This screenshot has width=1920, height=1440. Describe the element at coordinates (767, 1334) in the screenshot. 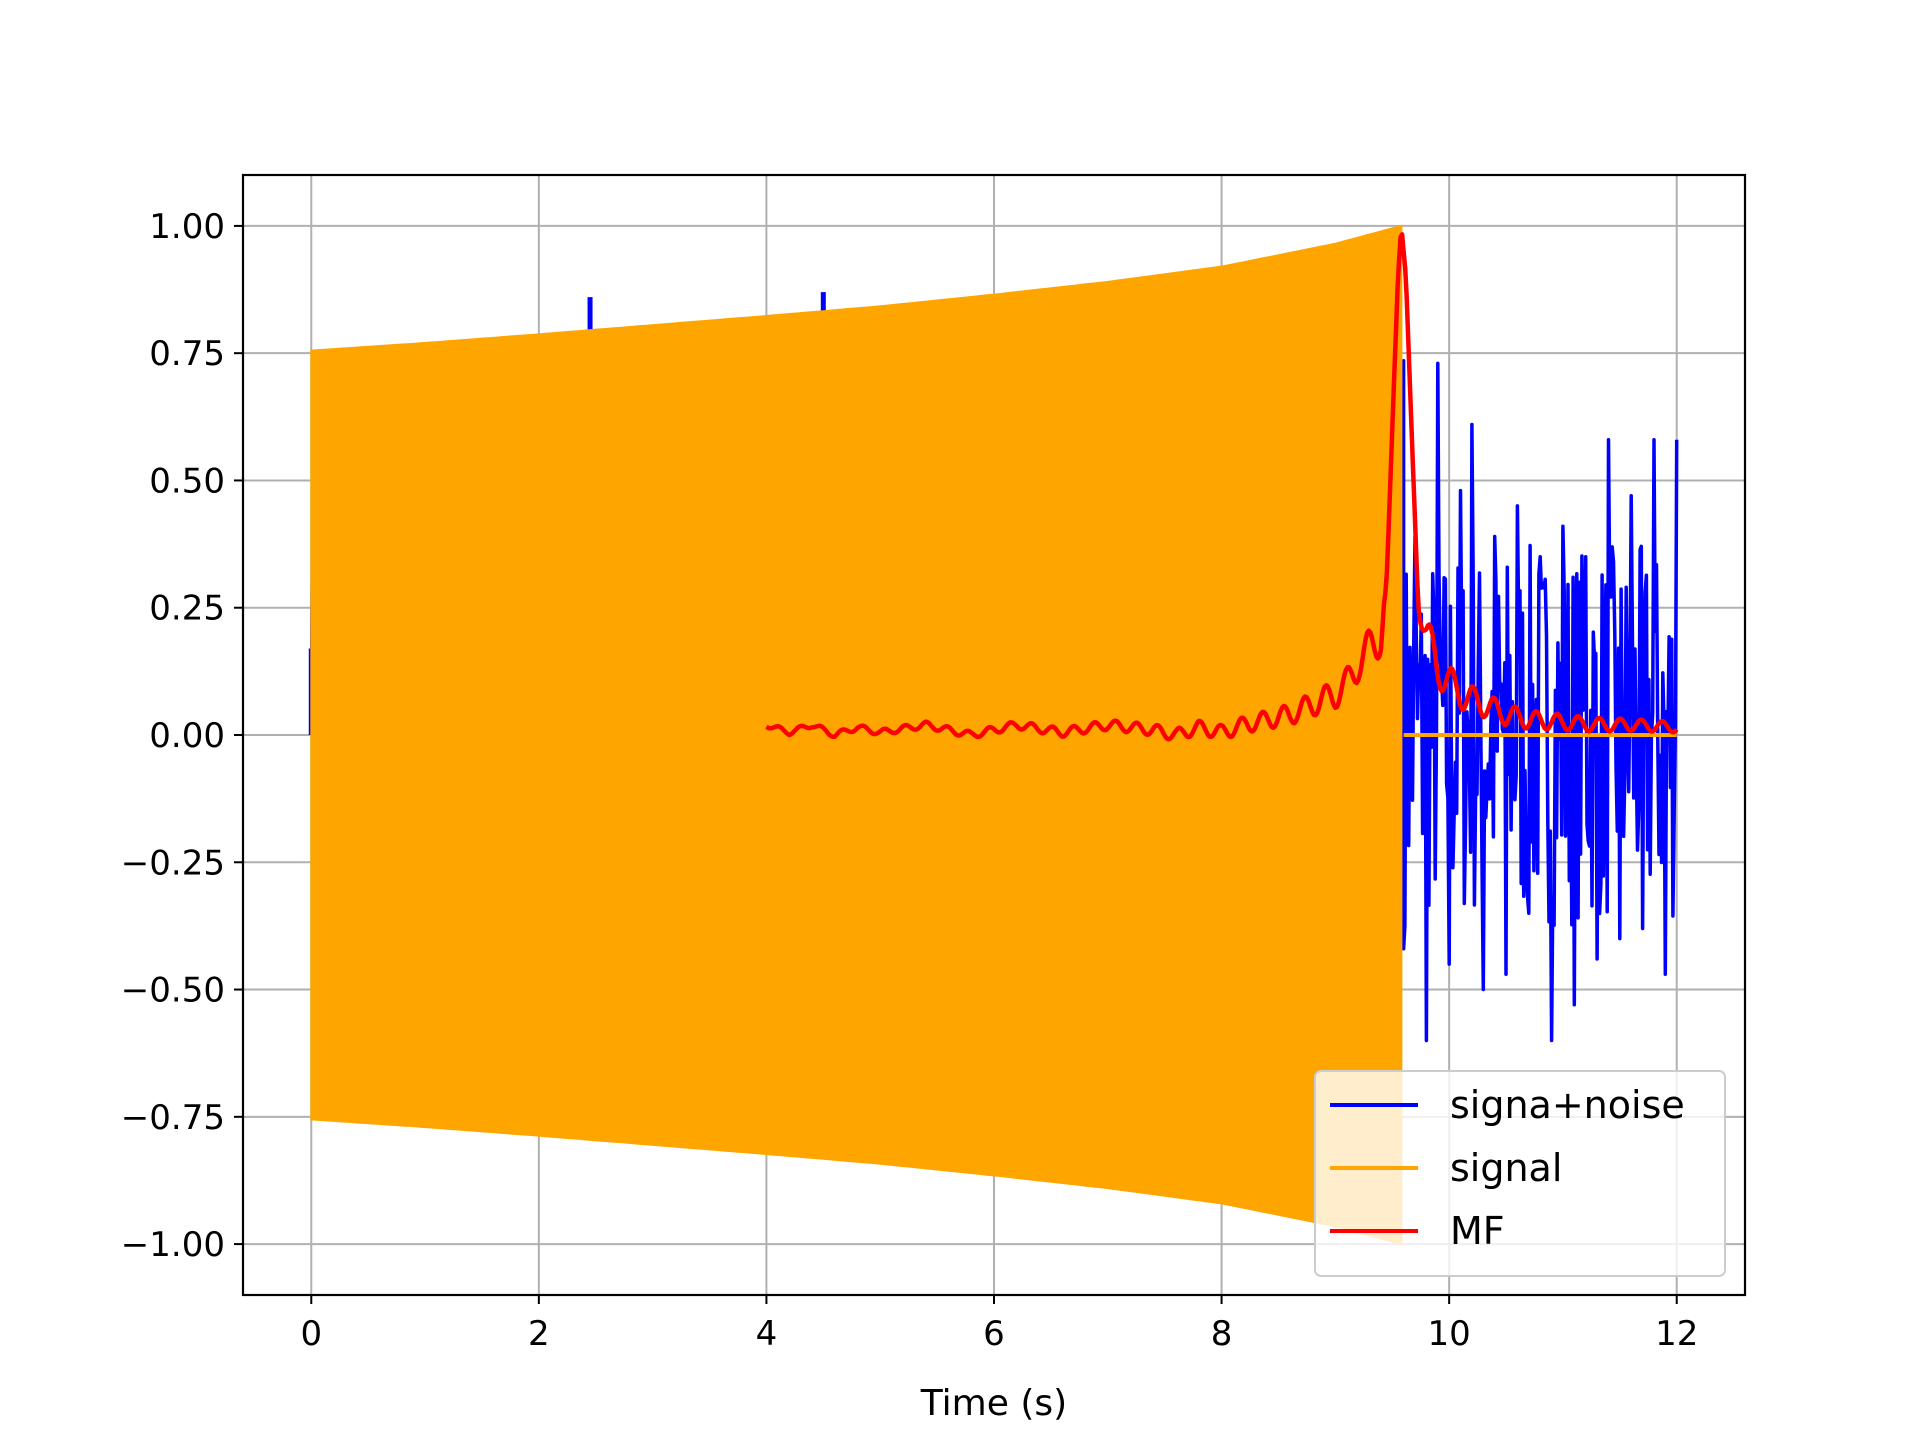

I see `x-tick-label: 4` at that location.